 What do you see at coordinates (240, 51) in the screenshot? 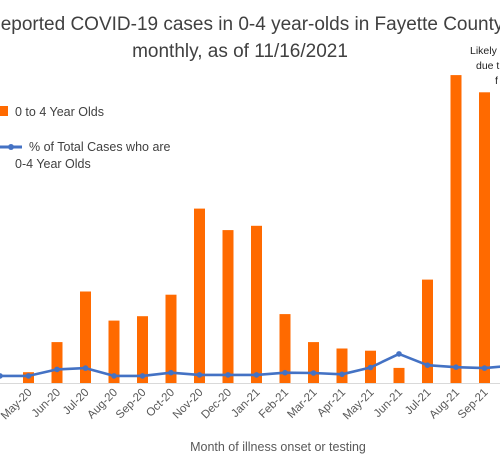
I see `chart-title-line-2: monthly, as of 11/16/2021` at bounding box center [240, 51].